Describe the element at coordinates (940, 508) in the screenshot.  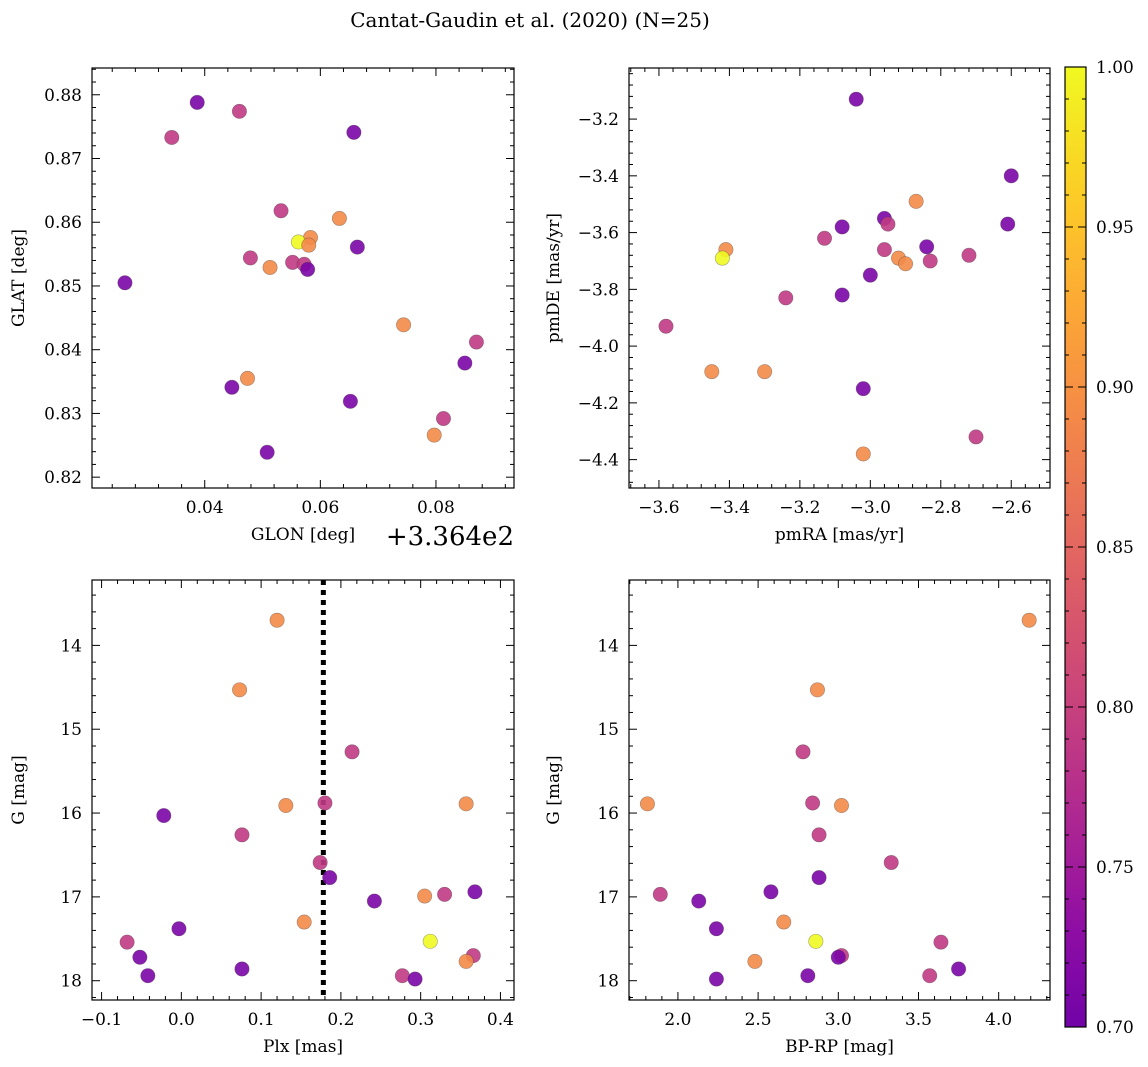
I see `x-tick-label: −2.8` at that location.